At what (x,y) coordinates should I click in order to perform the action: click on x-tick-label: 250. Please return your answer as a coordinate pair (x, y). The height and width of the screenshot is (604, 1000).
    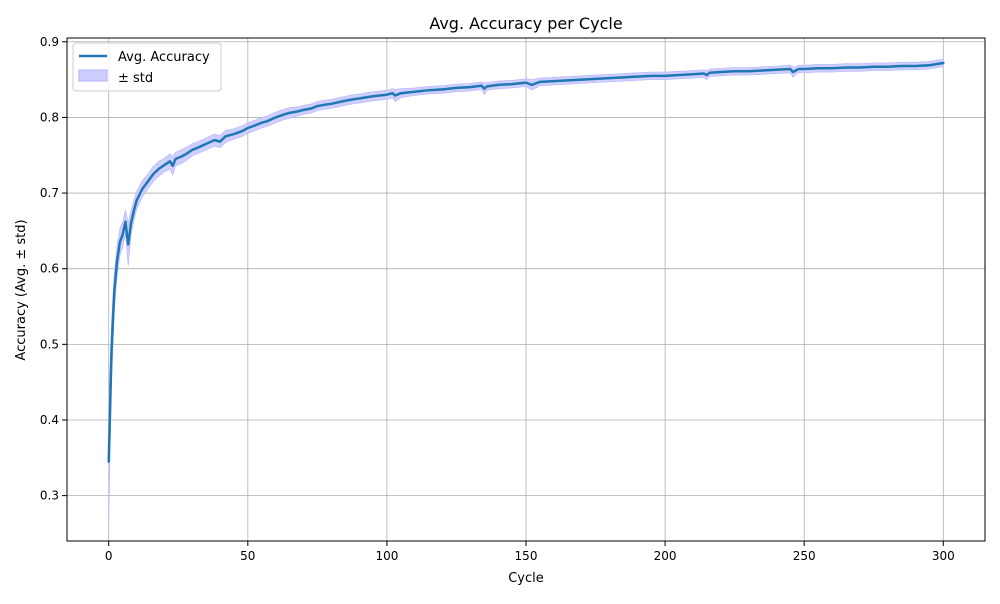
    Looking at the image, I should click on (804, 556).